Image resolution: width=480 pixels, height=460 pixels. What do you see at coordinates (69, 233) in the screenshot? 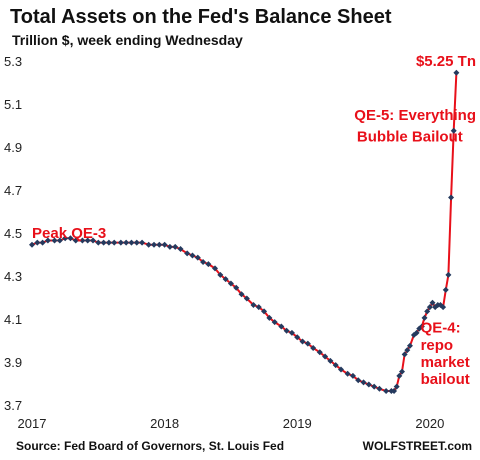
I see `annotation-label: Peak QE-3` at bounding box center [69, 233].